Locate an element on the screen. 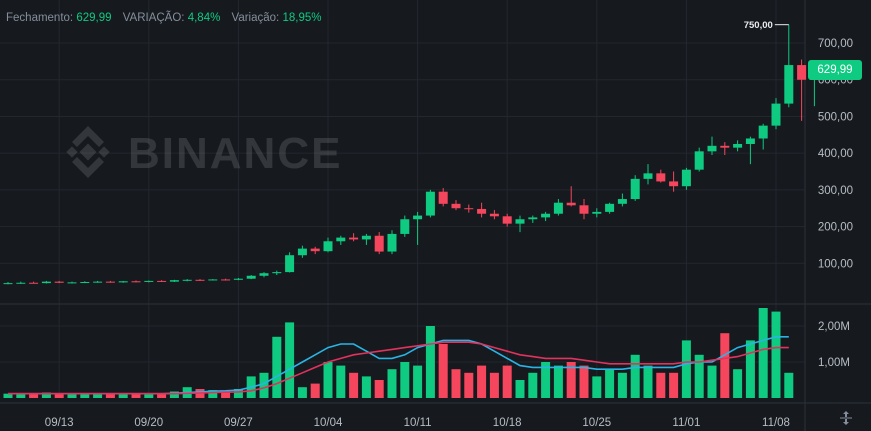 This screenshot has width=871, height=431. price-tick-label: 100,00 is located at coordinates (835, 264).